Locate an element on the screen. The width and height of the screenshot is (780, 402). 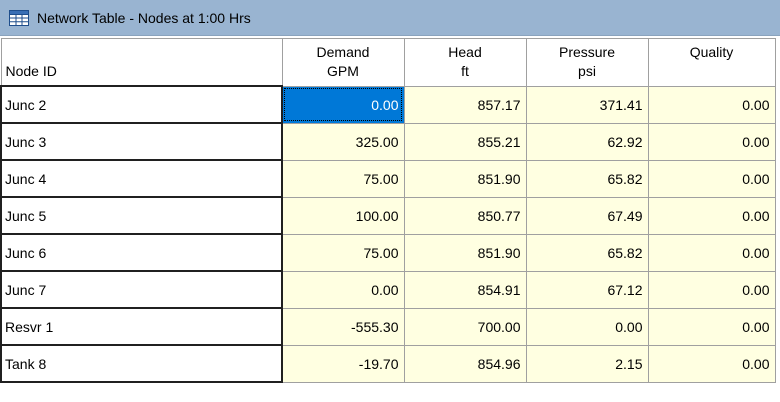
head-cell: 855.21 is located at coordinates (465, 141).